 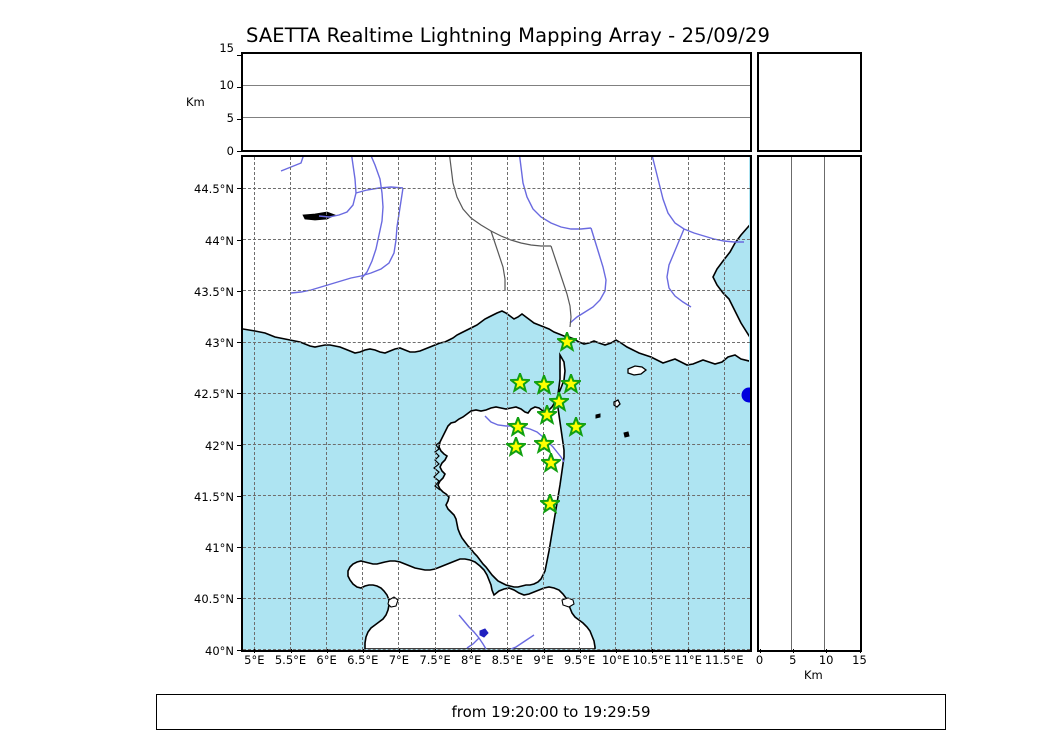 What do you see at coordinates (195, 102) in the screenshot?
I see `altitude-axis-label: Km` at bounding box center [195, 102].